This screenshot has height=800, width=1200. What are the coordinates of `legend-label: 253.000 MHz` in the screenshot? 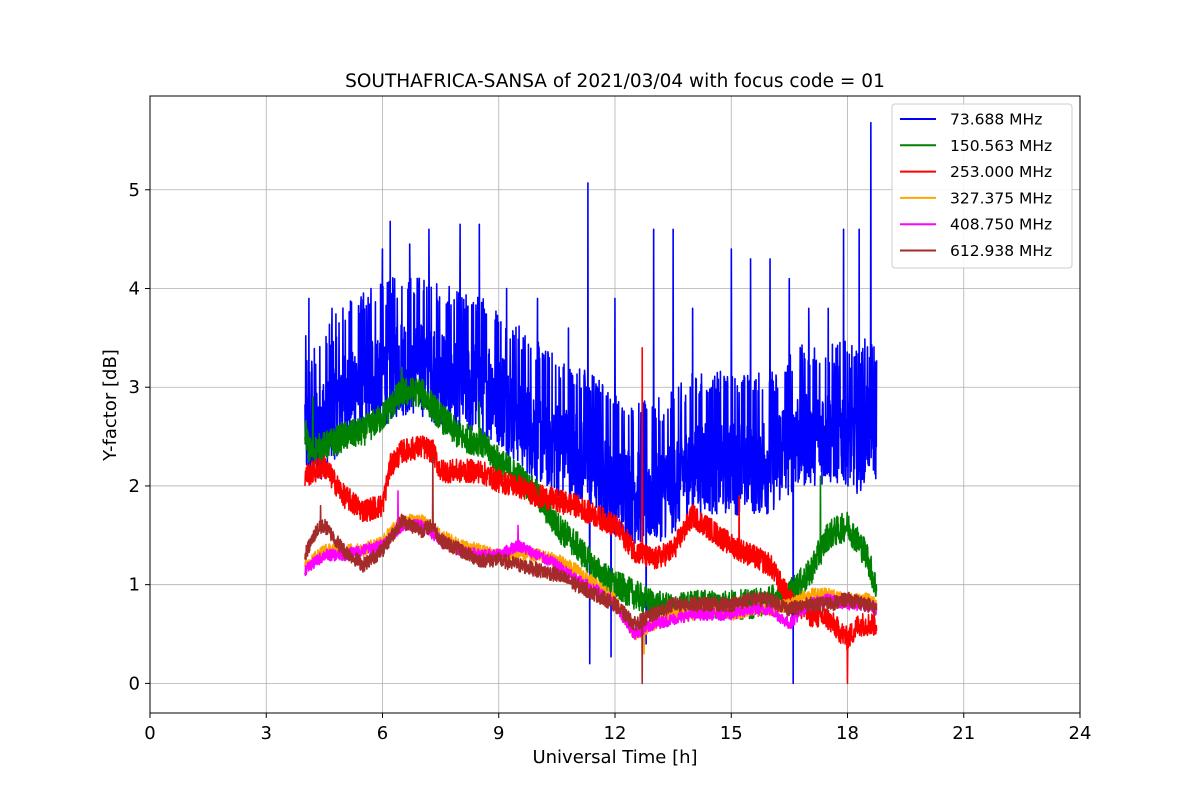 It's located at (1001, 172).